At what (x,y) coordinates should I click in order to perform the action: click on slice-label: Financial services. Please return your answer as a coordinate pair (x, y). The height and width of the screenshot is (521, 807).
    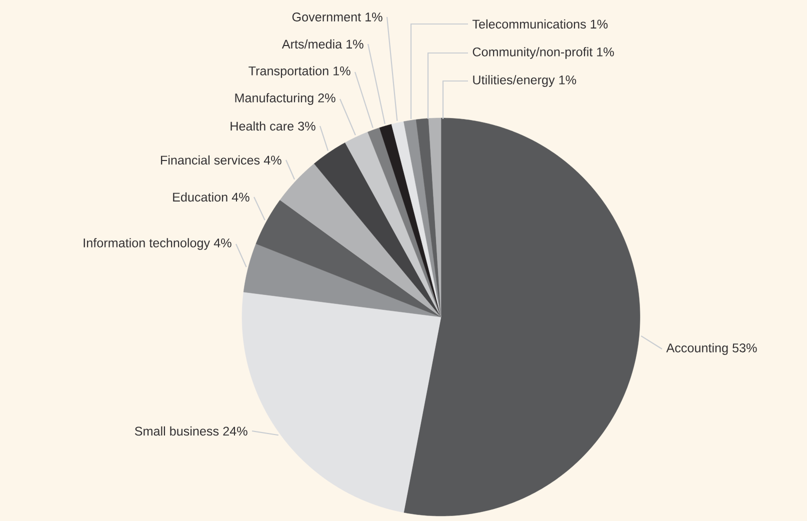
    Looking at the image, I should click on (210, 160).